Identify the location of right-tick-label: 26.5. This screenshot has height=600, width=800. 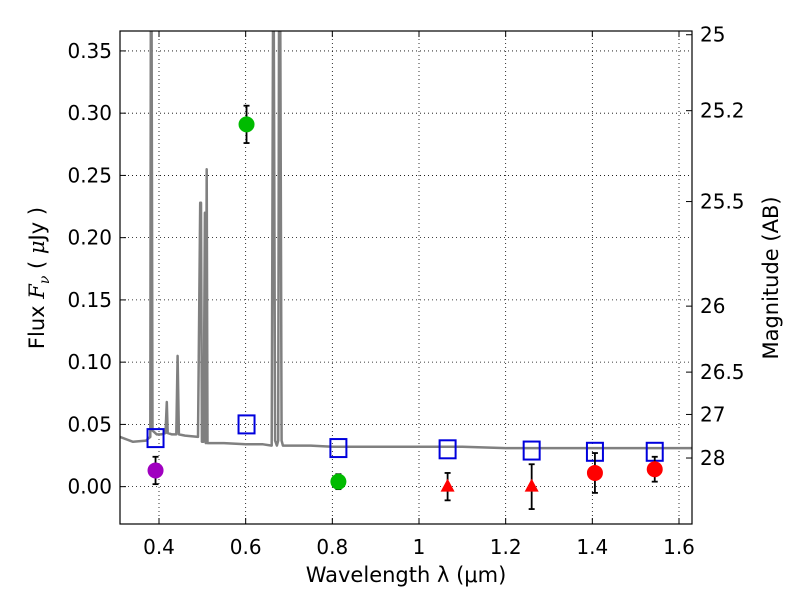
(722, 372).